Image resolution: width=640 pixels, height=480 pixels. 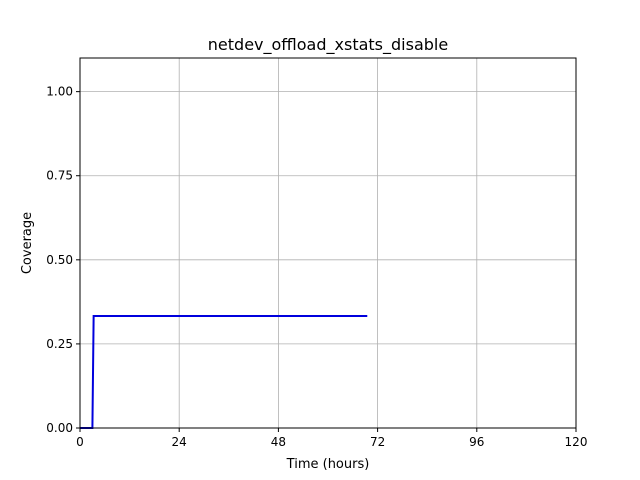 I want to click on y-axis-ticks: 0.00 0.25 0.50 0.75 1.00, so click(x=63, y=260).